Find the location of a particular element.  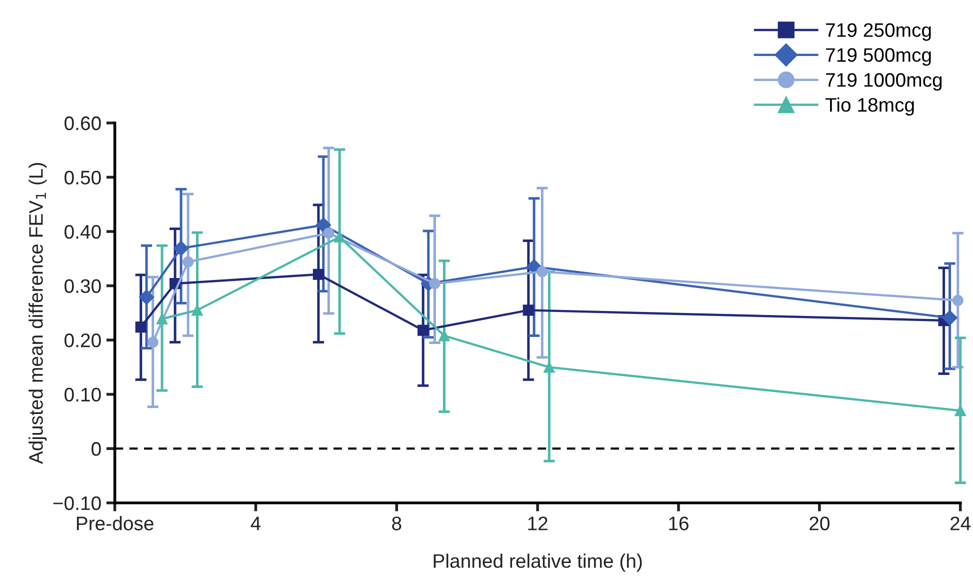

legend-label: 719 250mcg is located at coordinates (878, 32).